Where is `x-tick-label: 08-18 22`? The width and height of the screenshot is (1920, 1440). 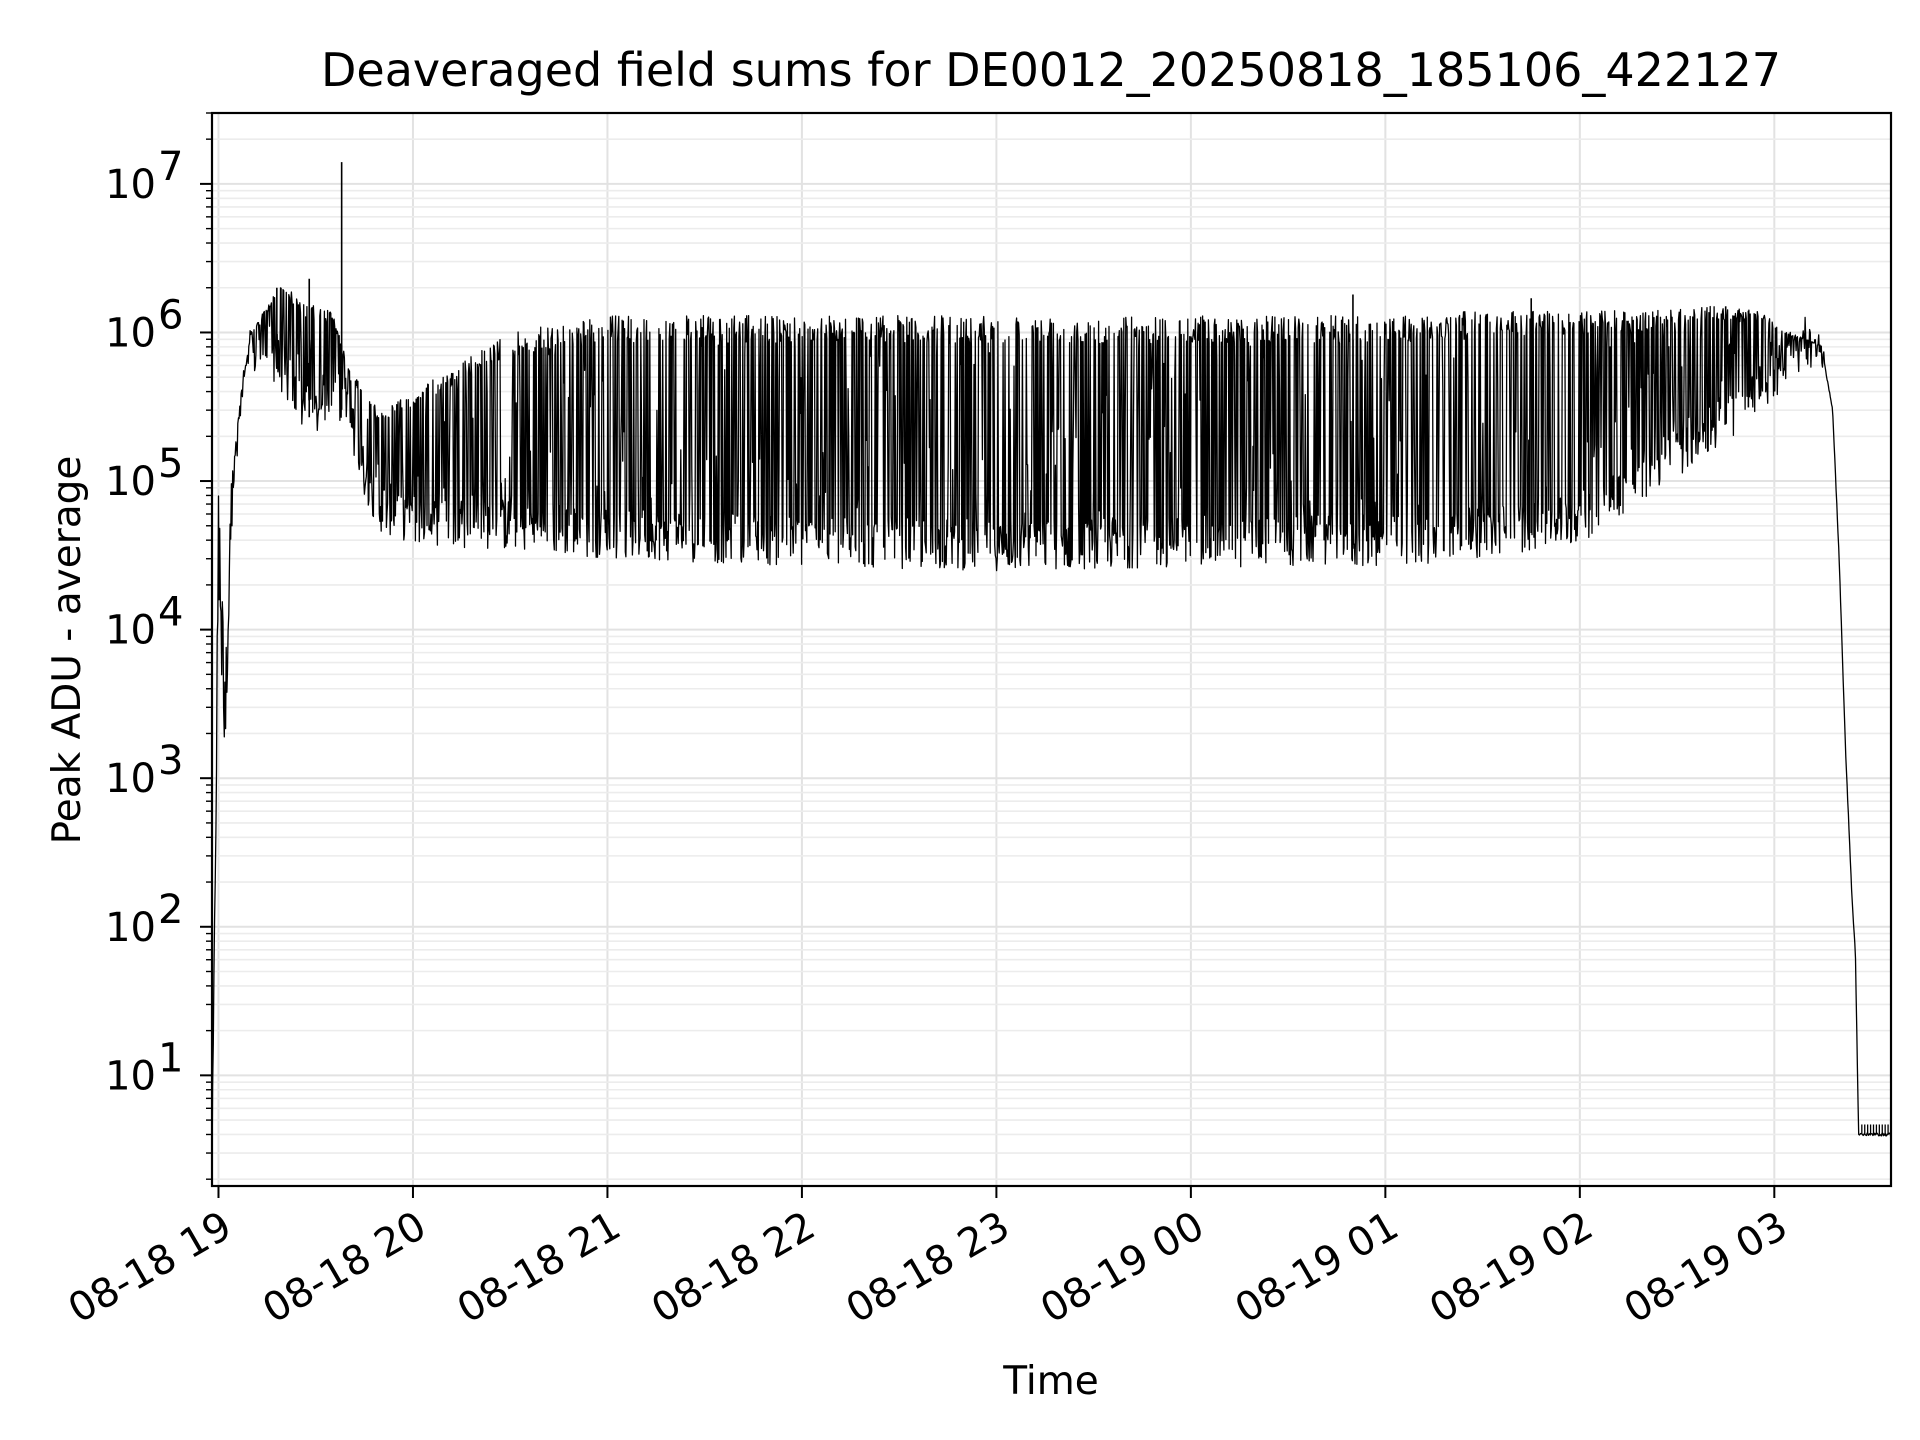 x-tick-label: 08-18 22 is located at coordinates (733, 1268).